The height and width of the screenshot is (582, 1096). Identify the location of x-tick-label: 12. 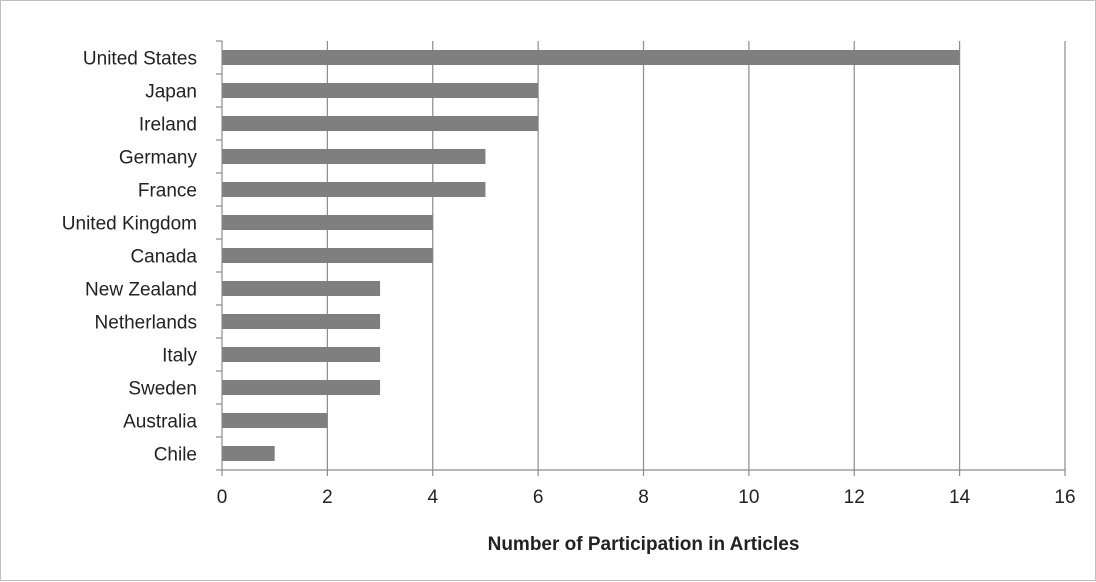
(854, 497).